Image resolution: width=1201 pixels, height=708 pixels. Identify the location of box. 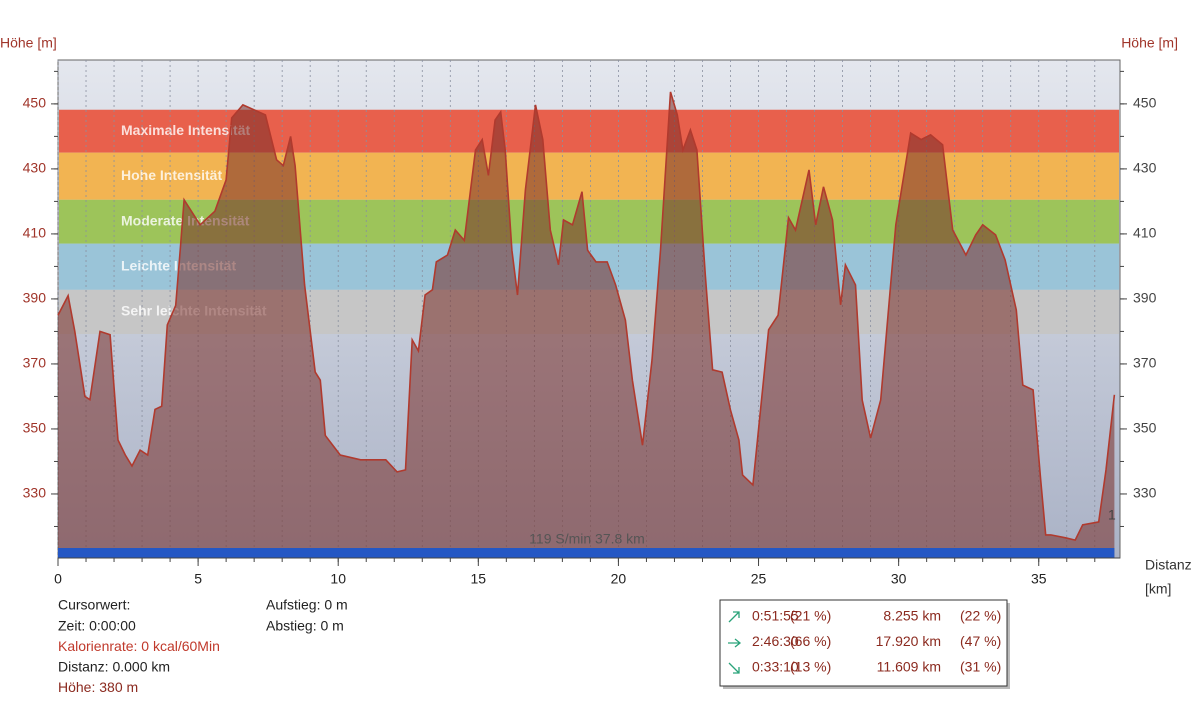
(863, 643).